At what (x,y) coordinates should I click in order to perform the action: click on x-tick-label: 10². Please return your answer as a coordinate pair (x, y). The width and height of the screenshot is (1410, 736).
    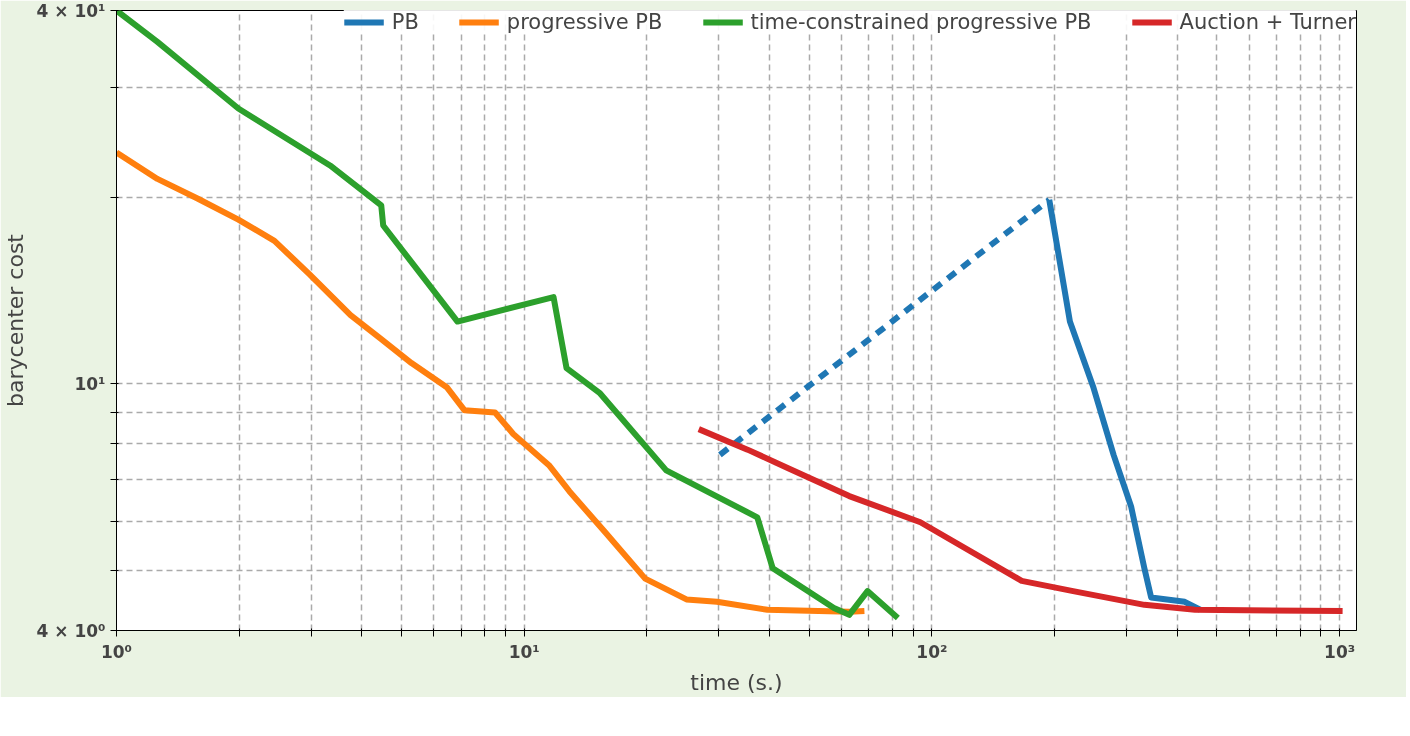
    Looking at the image, I should click on (932, 651).